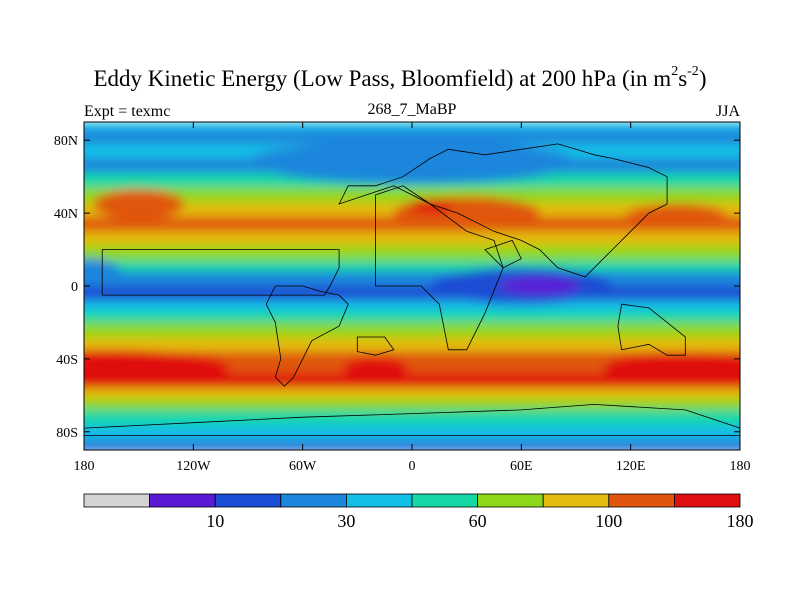 The image size is (800, 600). Describe the element at coordinates (631, 466) in the screenshot. I see `x-tick-label-5: 120E` at that location.